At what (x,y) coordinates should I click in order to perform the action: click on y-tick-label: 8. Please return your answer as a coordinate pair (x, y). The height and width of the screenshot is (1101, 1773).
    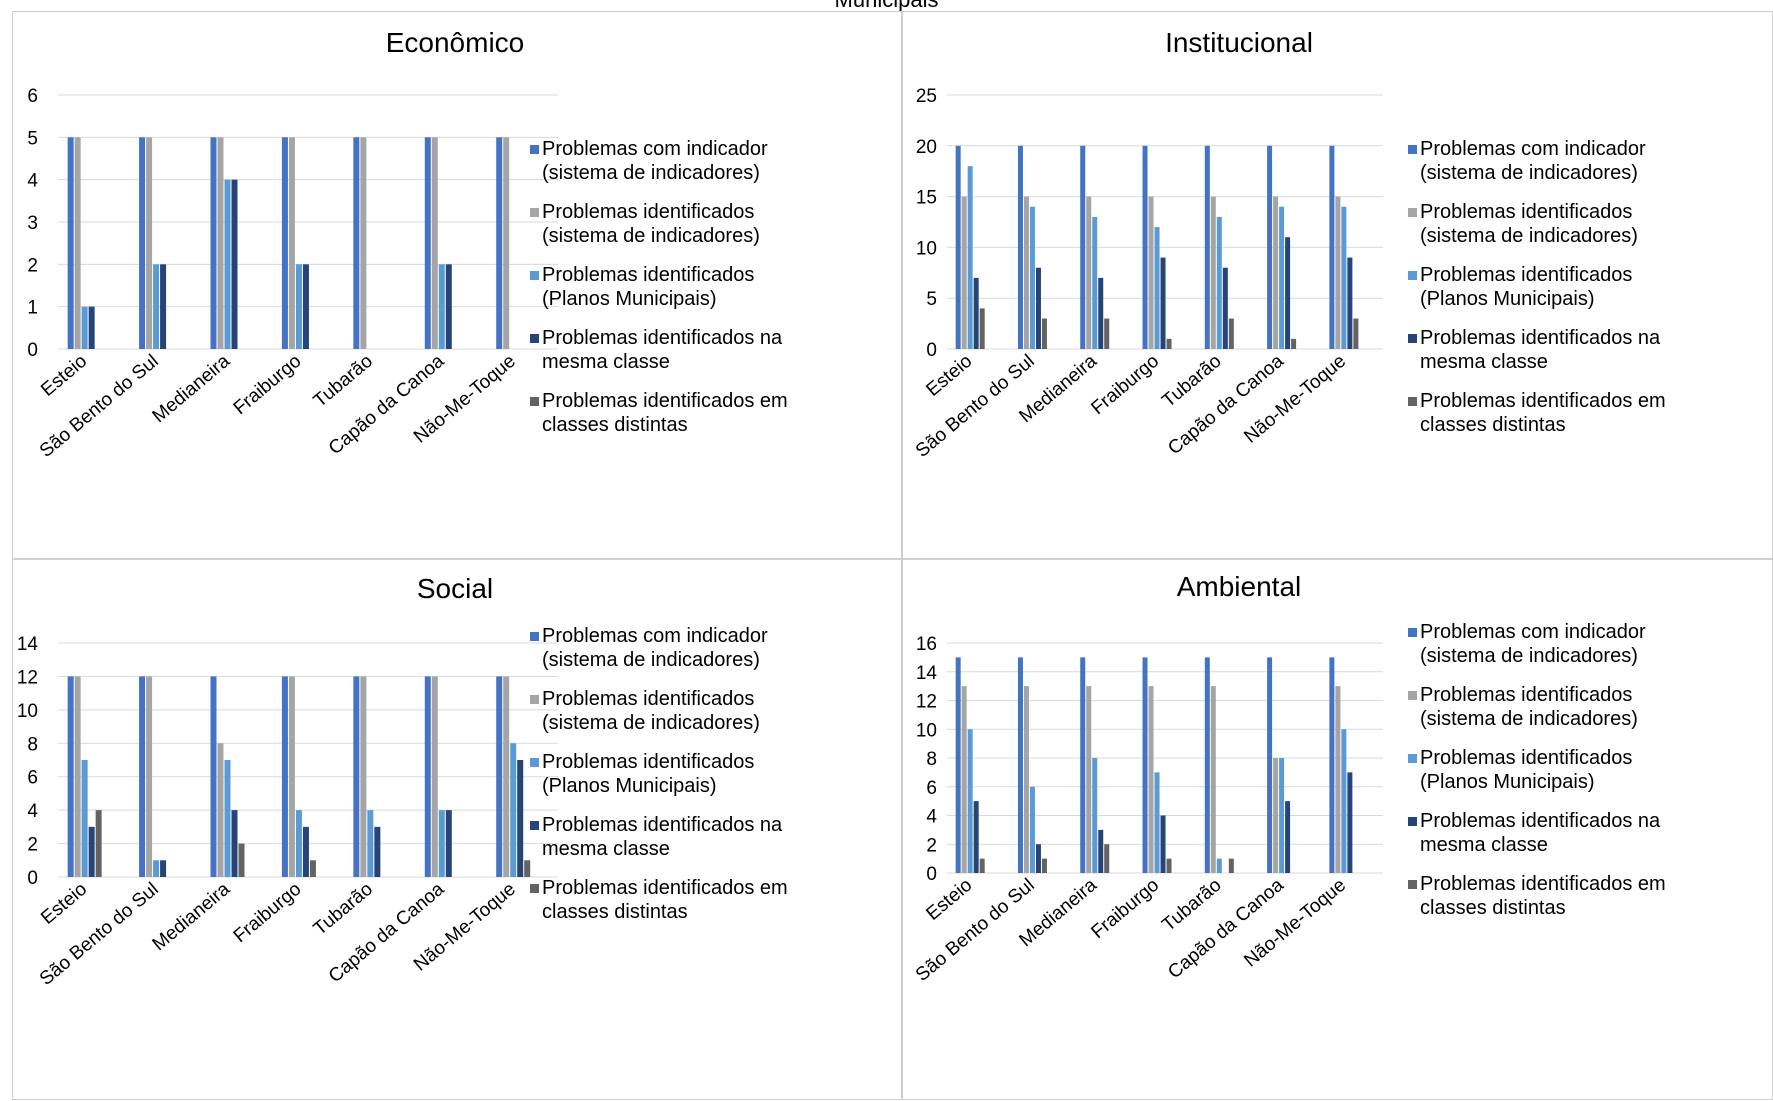
    Looking at the image, I should click on (32, 744).